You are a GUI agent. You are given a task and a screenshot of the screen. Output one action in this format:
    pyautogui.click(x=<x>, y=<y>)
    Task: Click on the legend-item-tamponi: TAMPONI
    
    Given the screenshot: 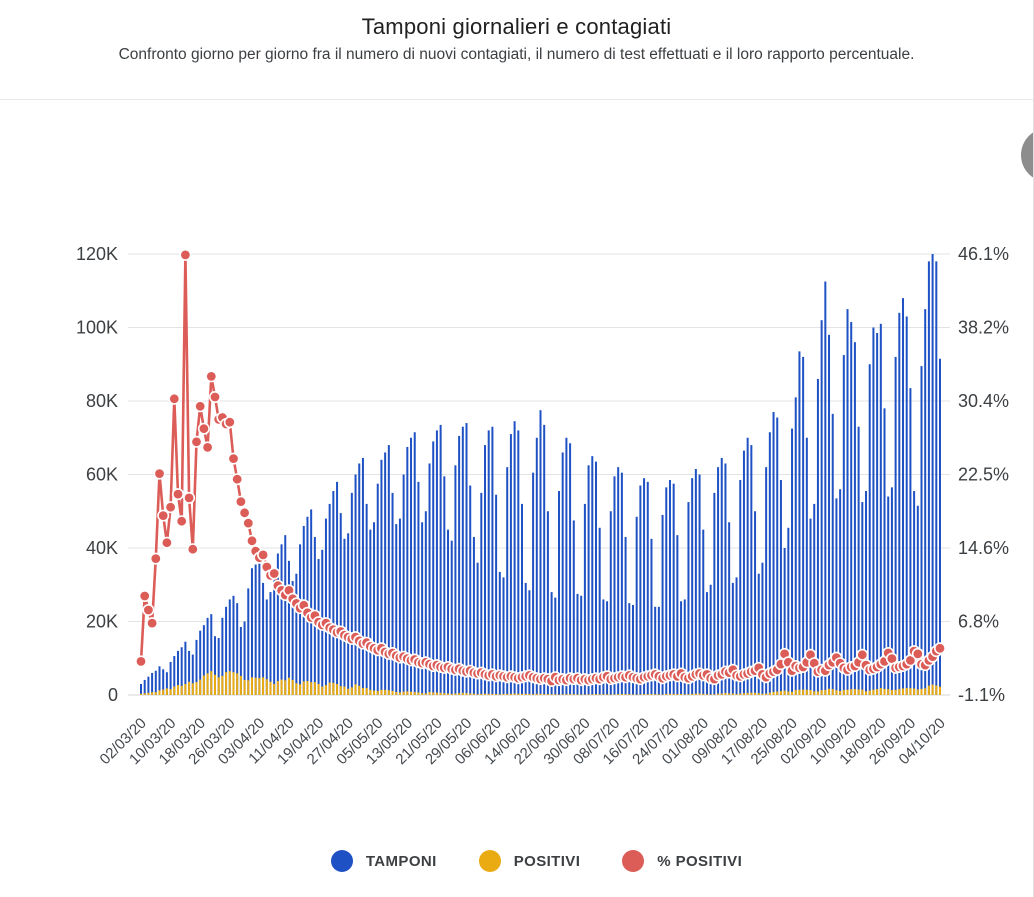 What is the action you would take?
    pyautogui.click(x=383, y=861)
    